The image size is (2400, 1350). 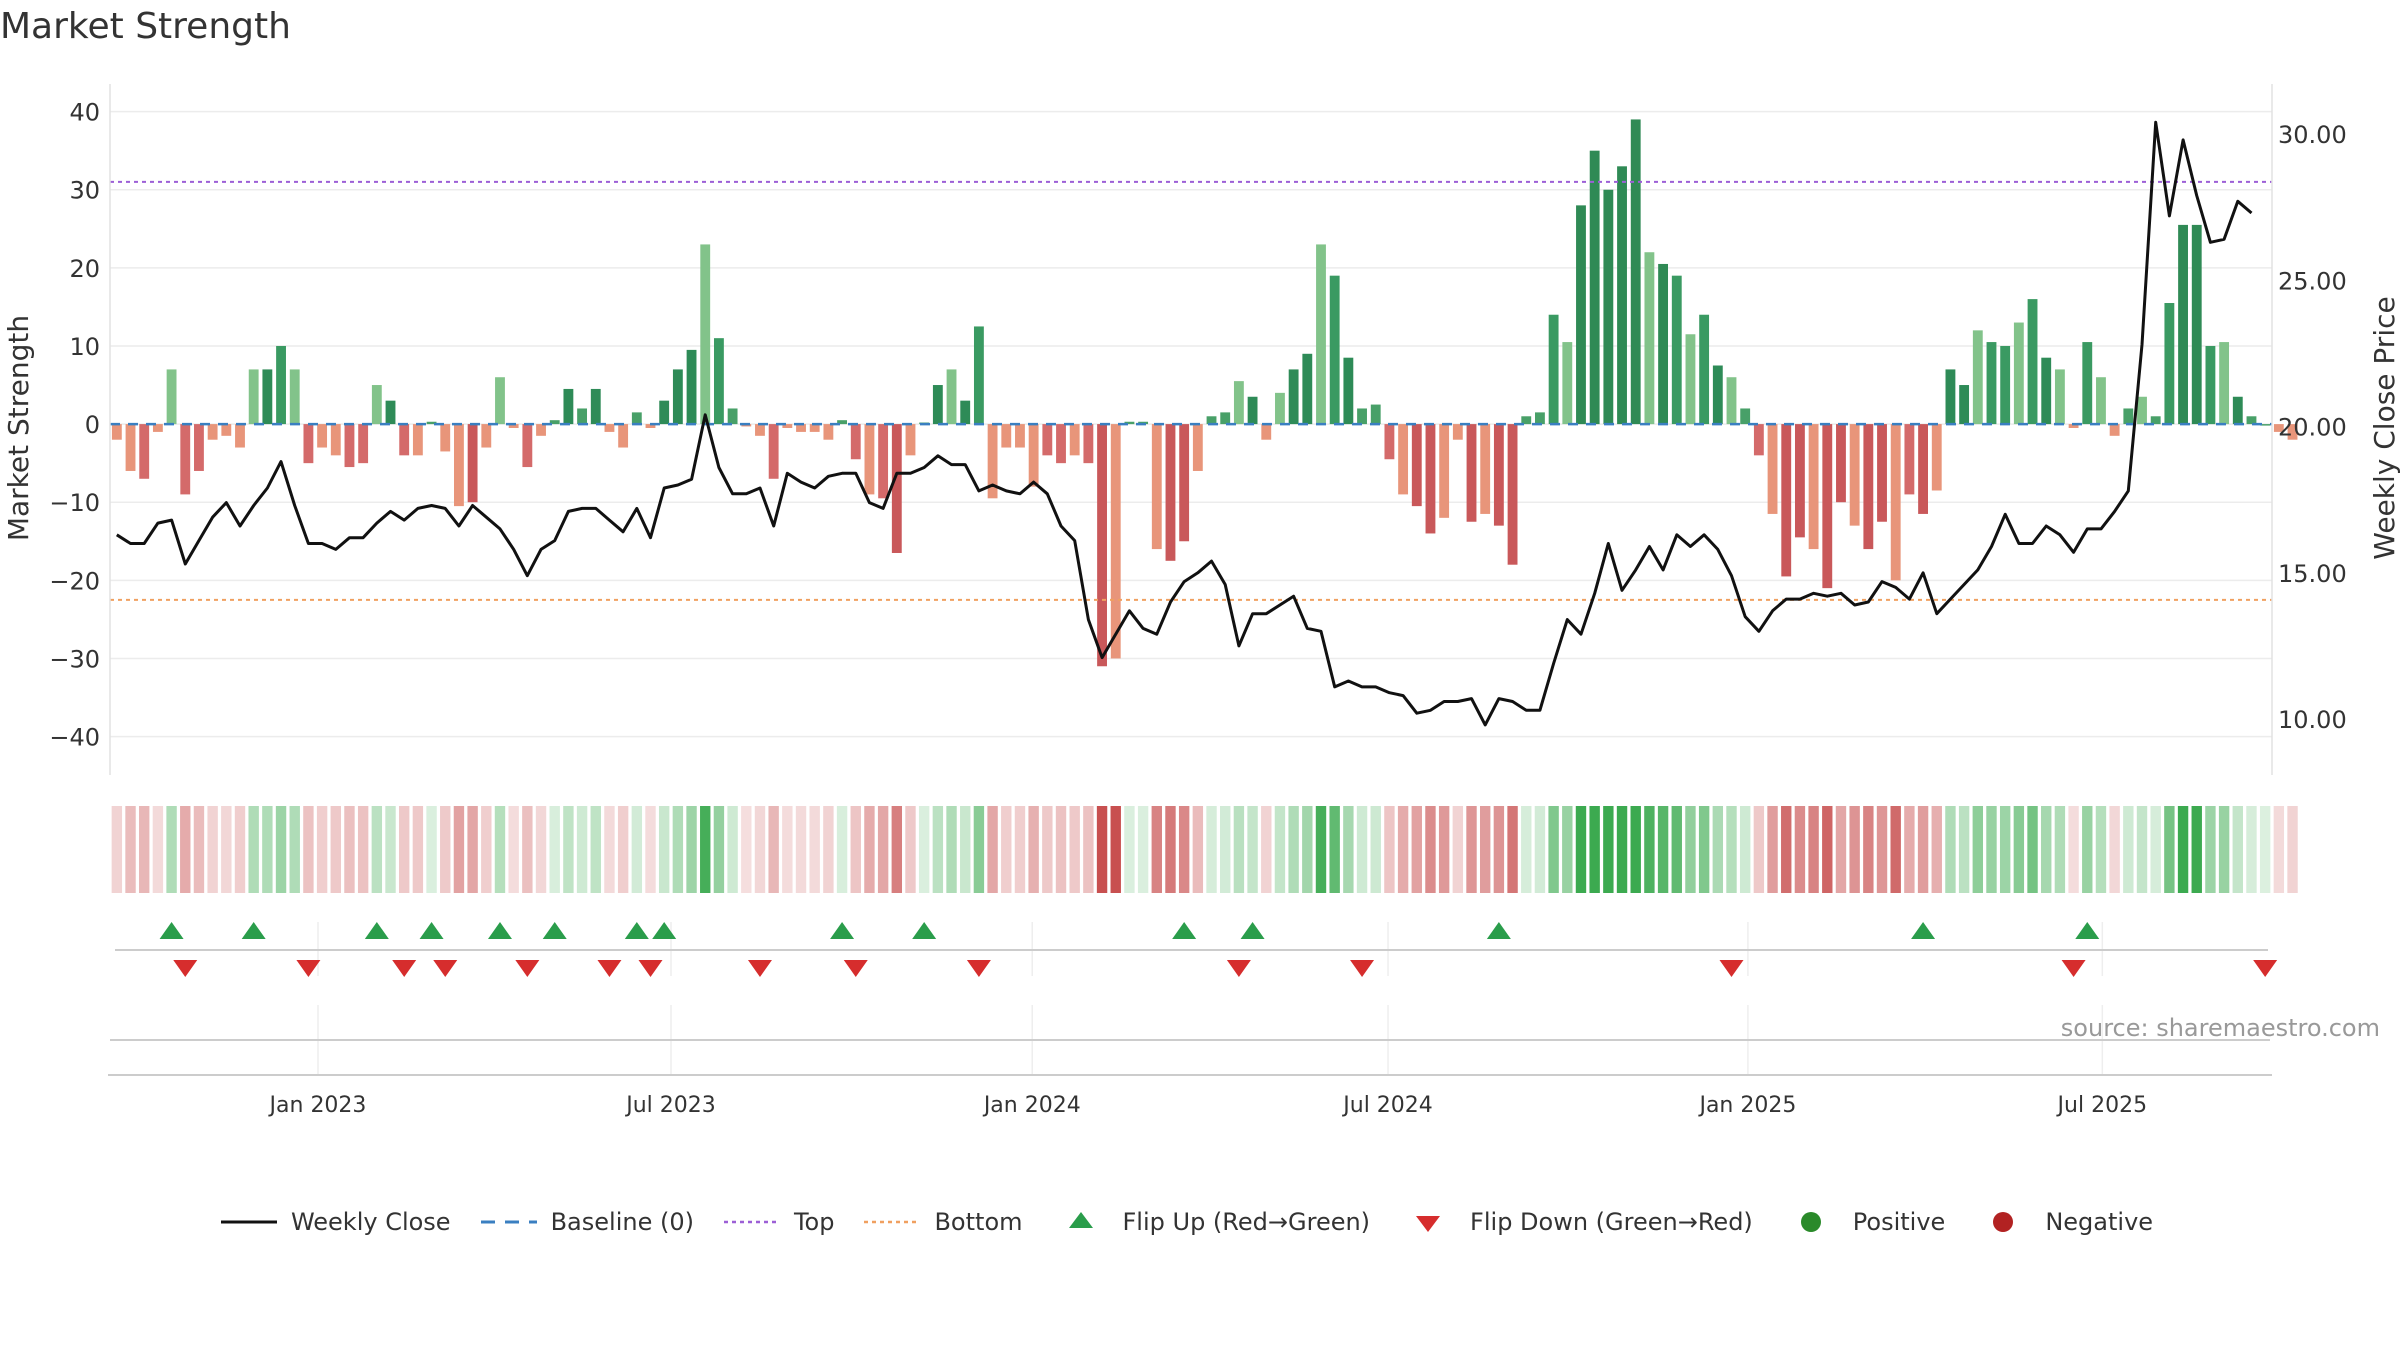 What do you see at coordinates (1190, 1057) in the screenshot?
I see `lower-panel` at bounding box center [1190, 1057].